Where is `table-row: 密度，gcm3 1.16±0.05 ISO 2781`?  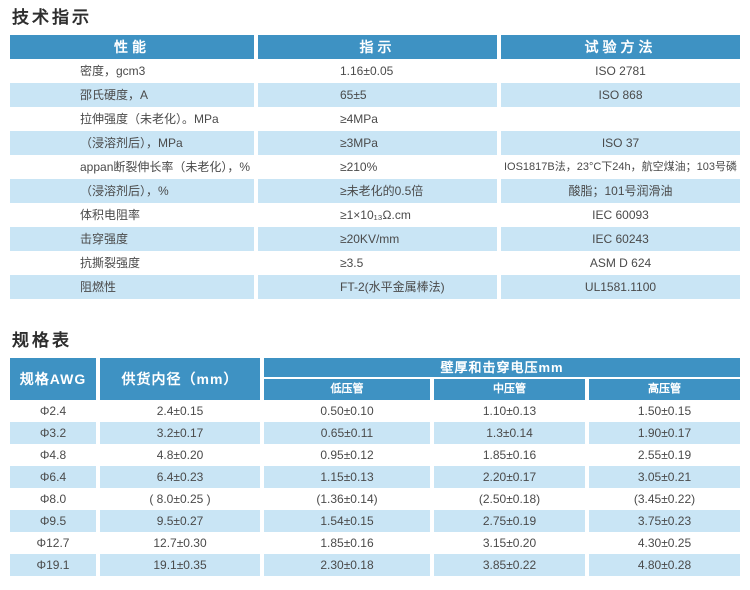
table-row: 密度，gcm3 1.16±0.05 ISO 2781 is located at coordinates (375, 71).